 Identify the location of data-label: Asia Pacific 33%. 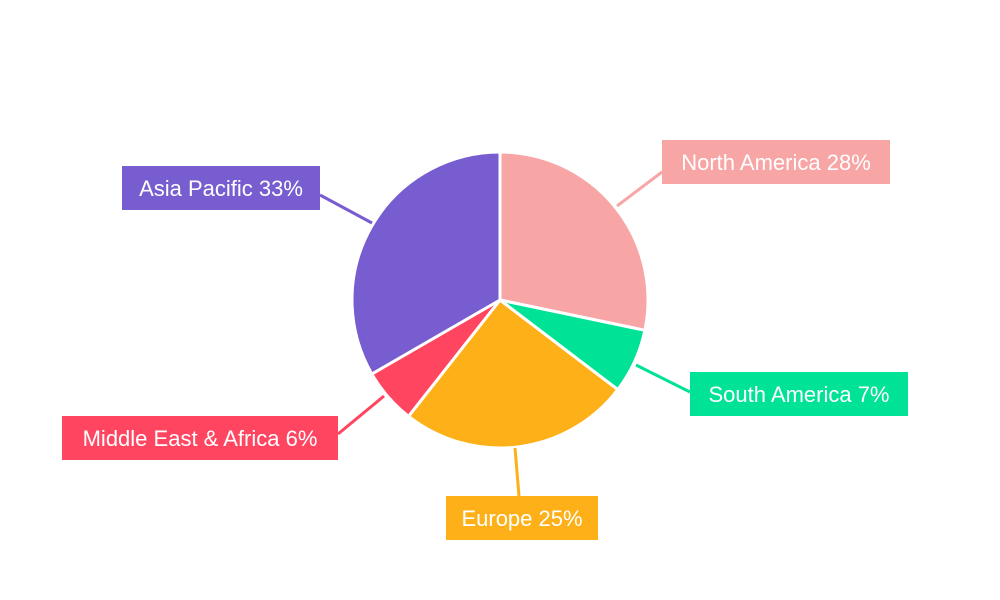
(221, 188).